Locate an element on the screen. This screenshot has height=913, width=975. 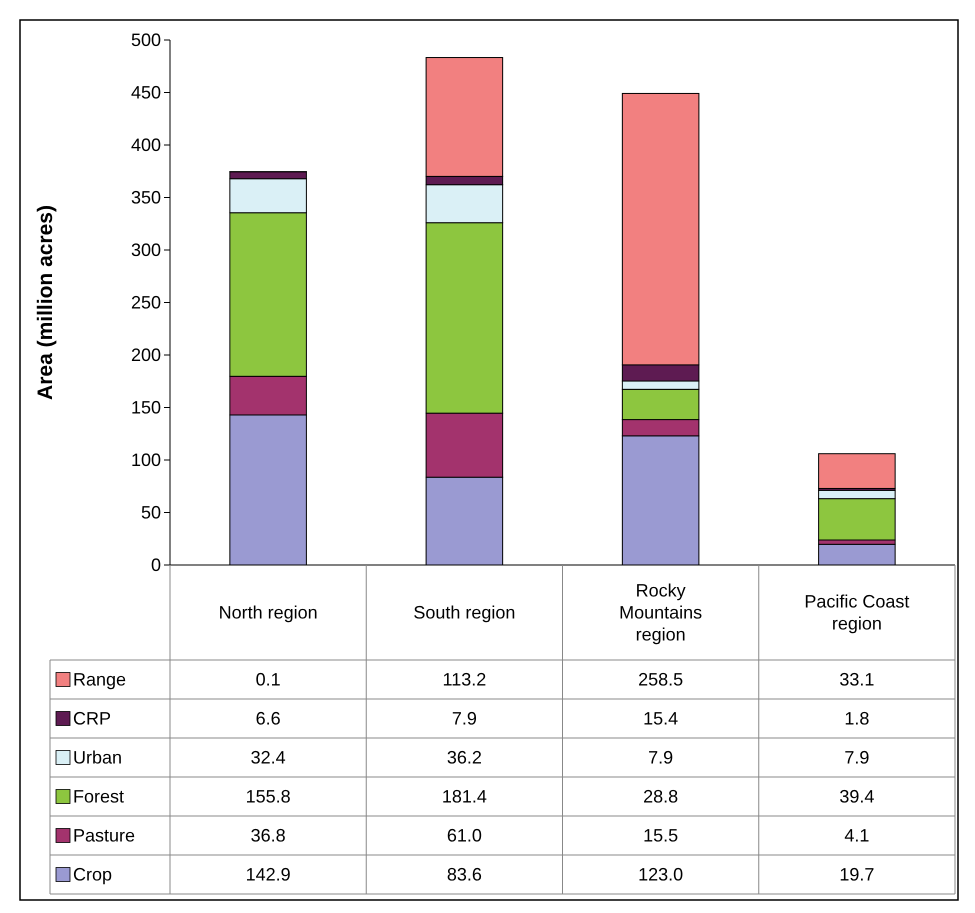
data-label: 33.1 is located at coordinates (856, 680).